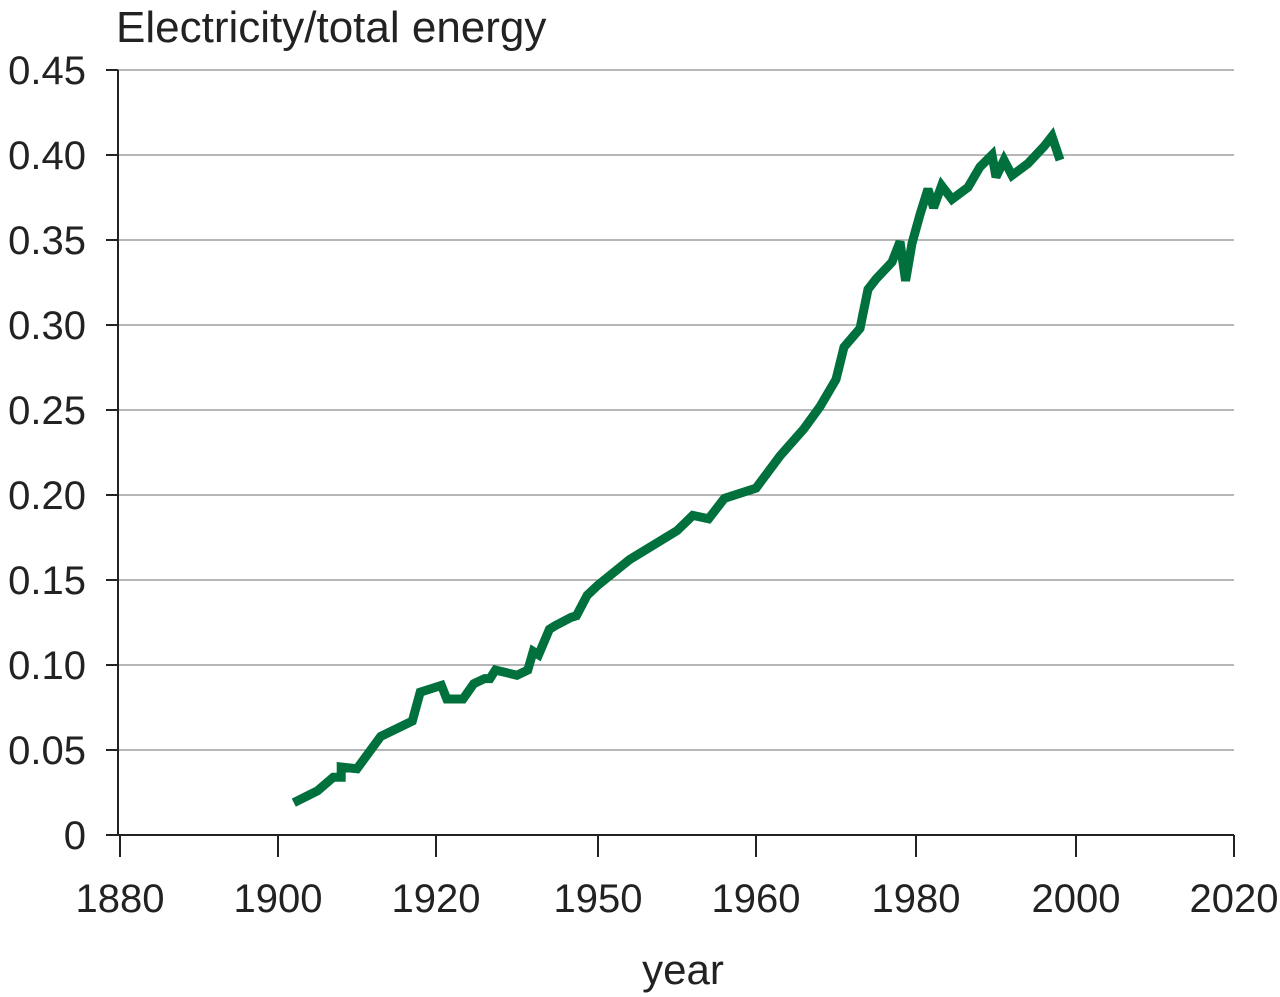 The image size is (1280, 997). I want to click on y-tick-label: 0.30, so click(47, 326).